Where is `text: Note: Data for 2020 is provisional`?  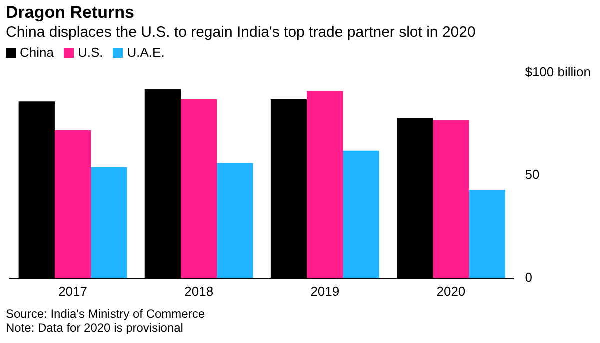 text: Note: Data for 2020 is provisional is located at coordinates (95, 328).